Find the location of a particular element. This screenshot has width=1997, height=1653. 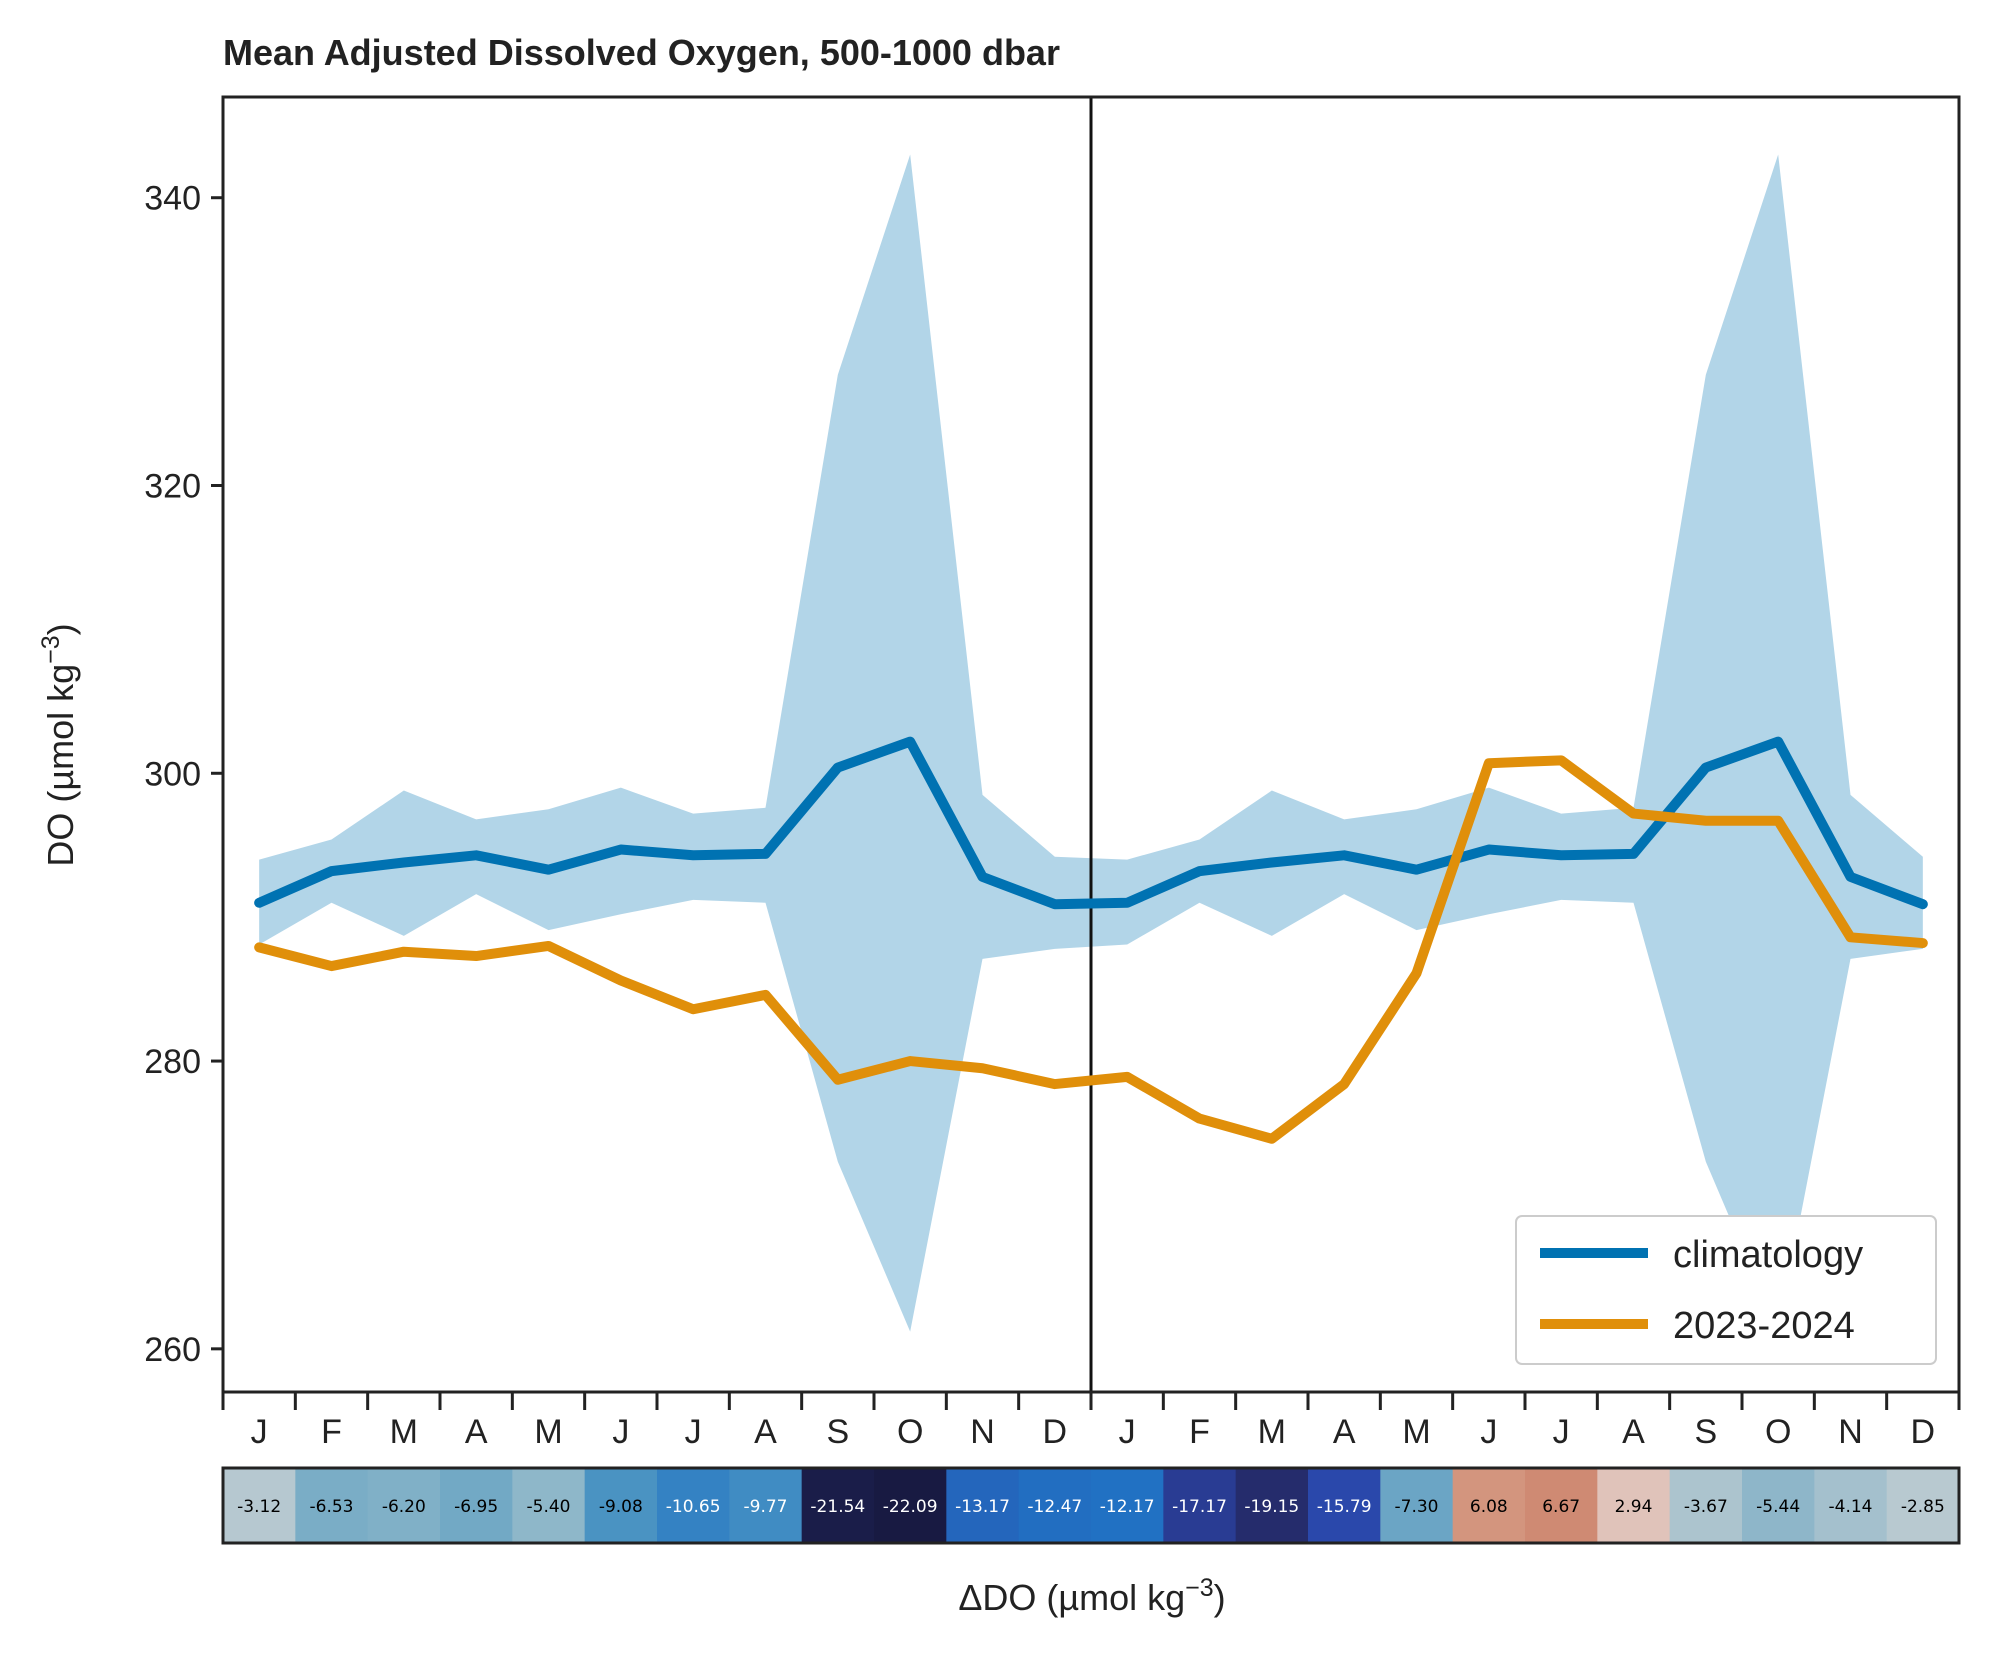

delta-do-cell-label: -22.09 is located at coordinates (910, 1507).